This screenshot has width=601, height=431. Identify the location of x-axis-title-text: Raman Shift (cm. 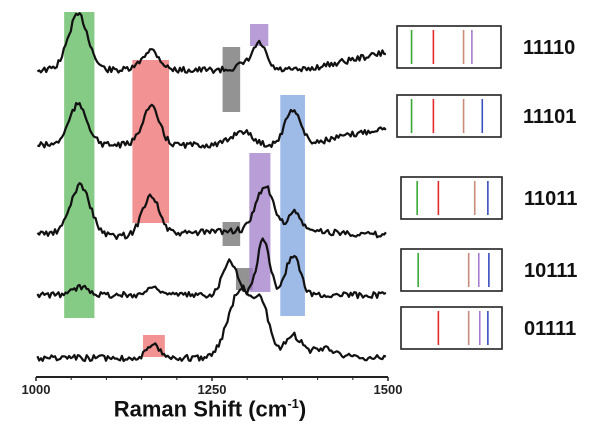
(200, 409).